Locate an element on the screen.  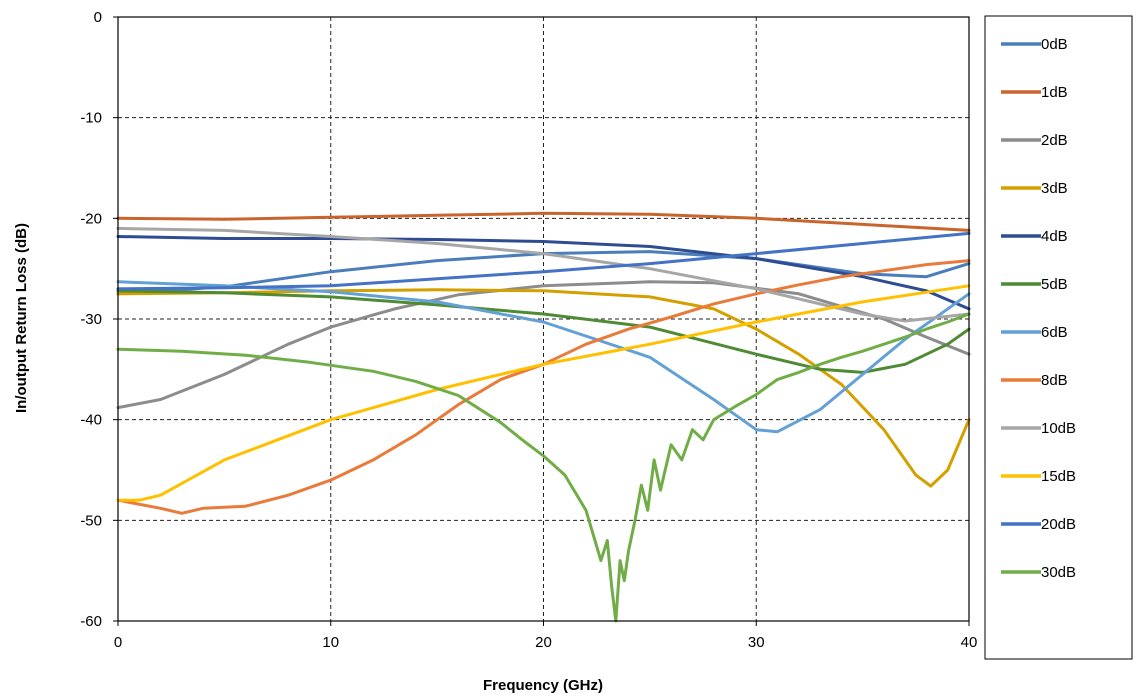
y-tick-label: -20 is located at coordinates (91, 218).